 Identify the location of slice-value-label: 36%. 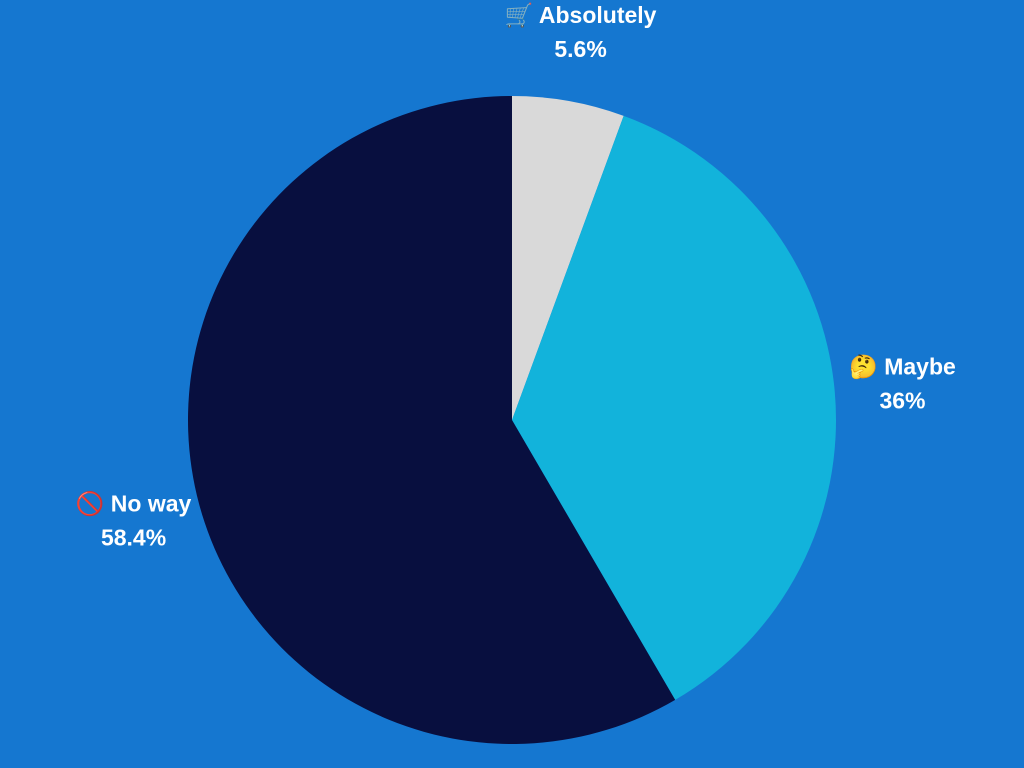
(902, 401).